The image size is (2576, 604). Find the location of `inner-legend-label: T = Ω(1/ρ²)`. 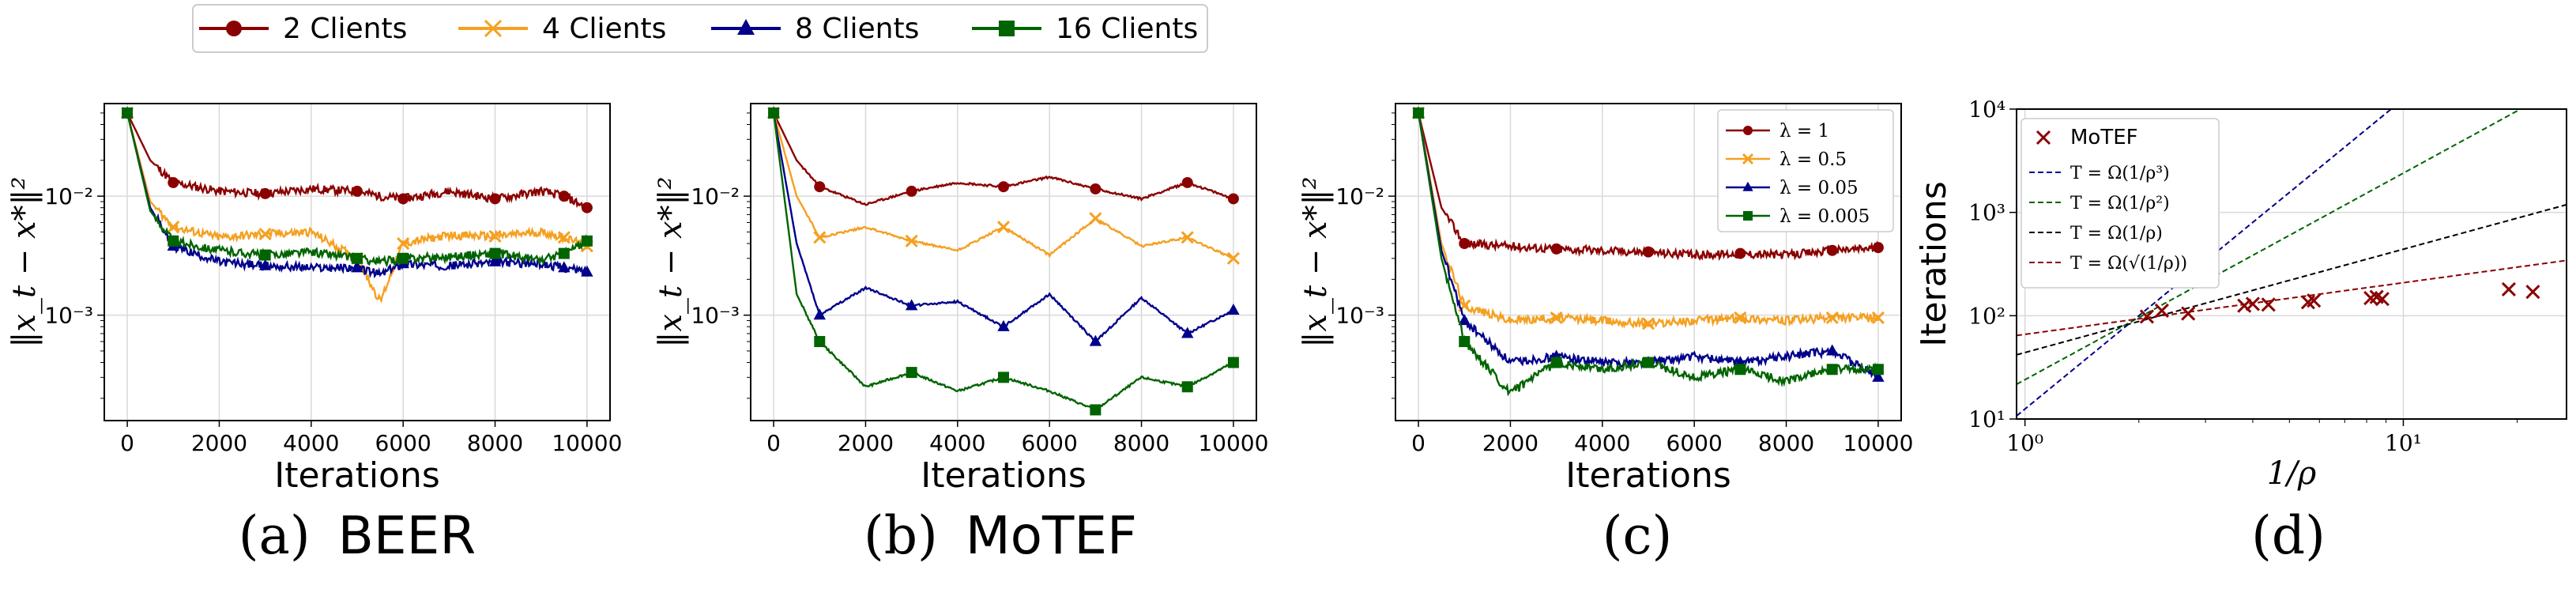

inner-legend-label: T = Ω(1/ρ²) is located at coordinates (2120, 203).